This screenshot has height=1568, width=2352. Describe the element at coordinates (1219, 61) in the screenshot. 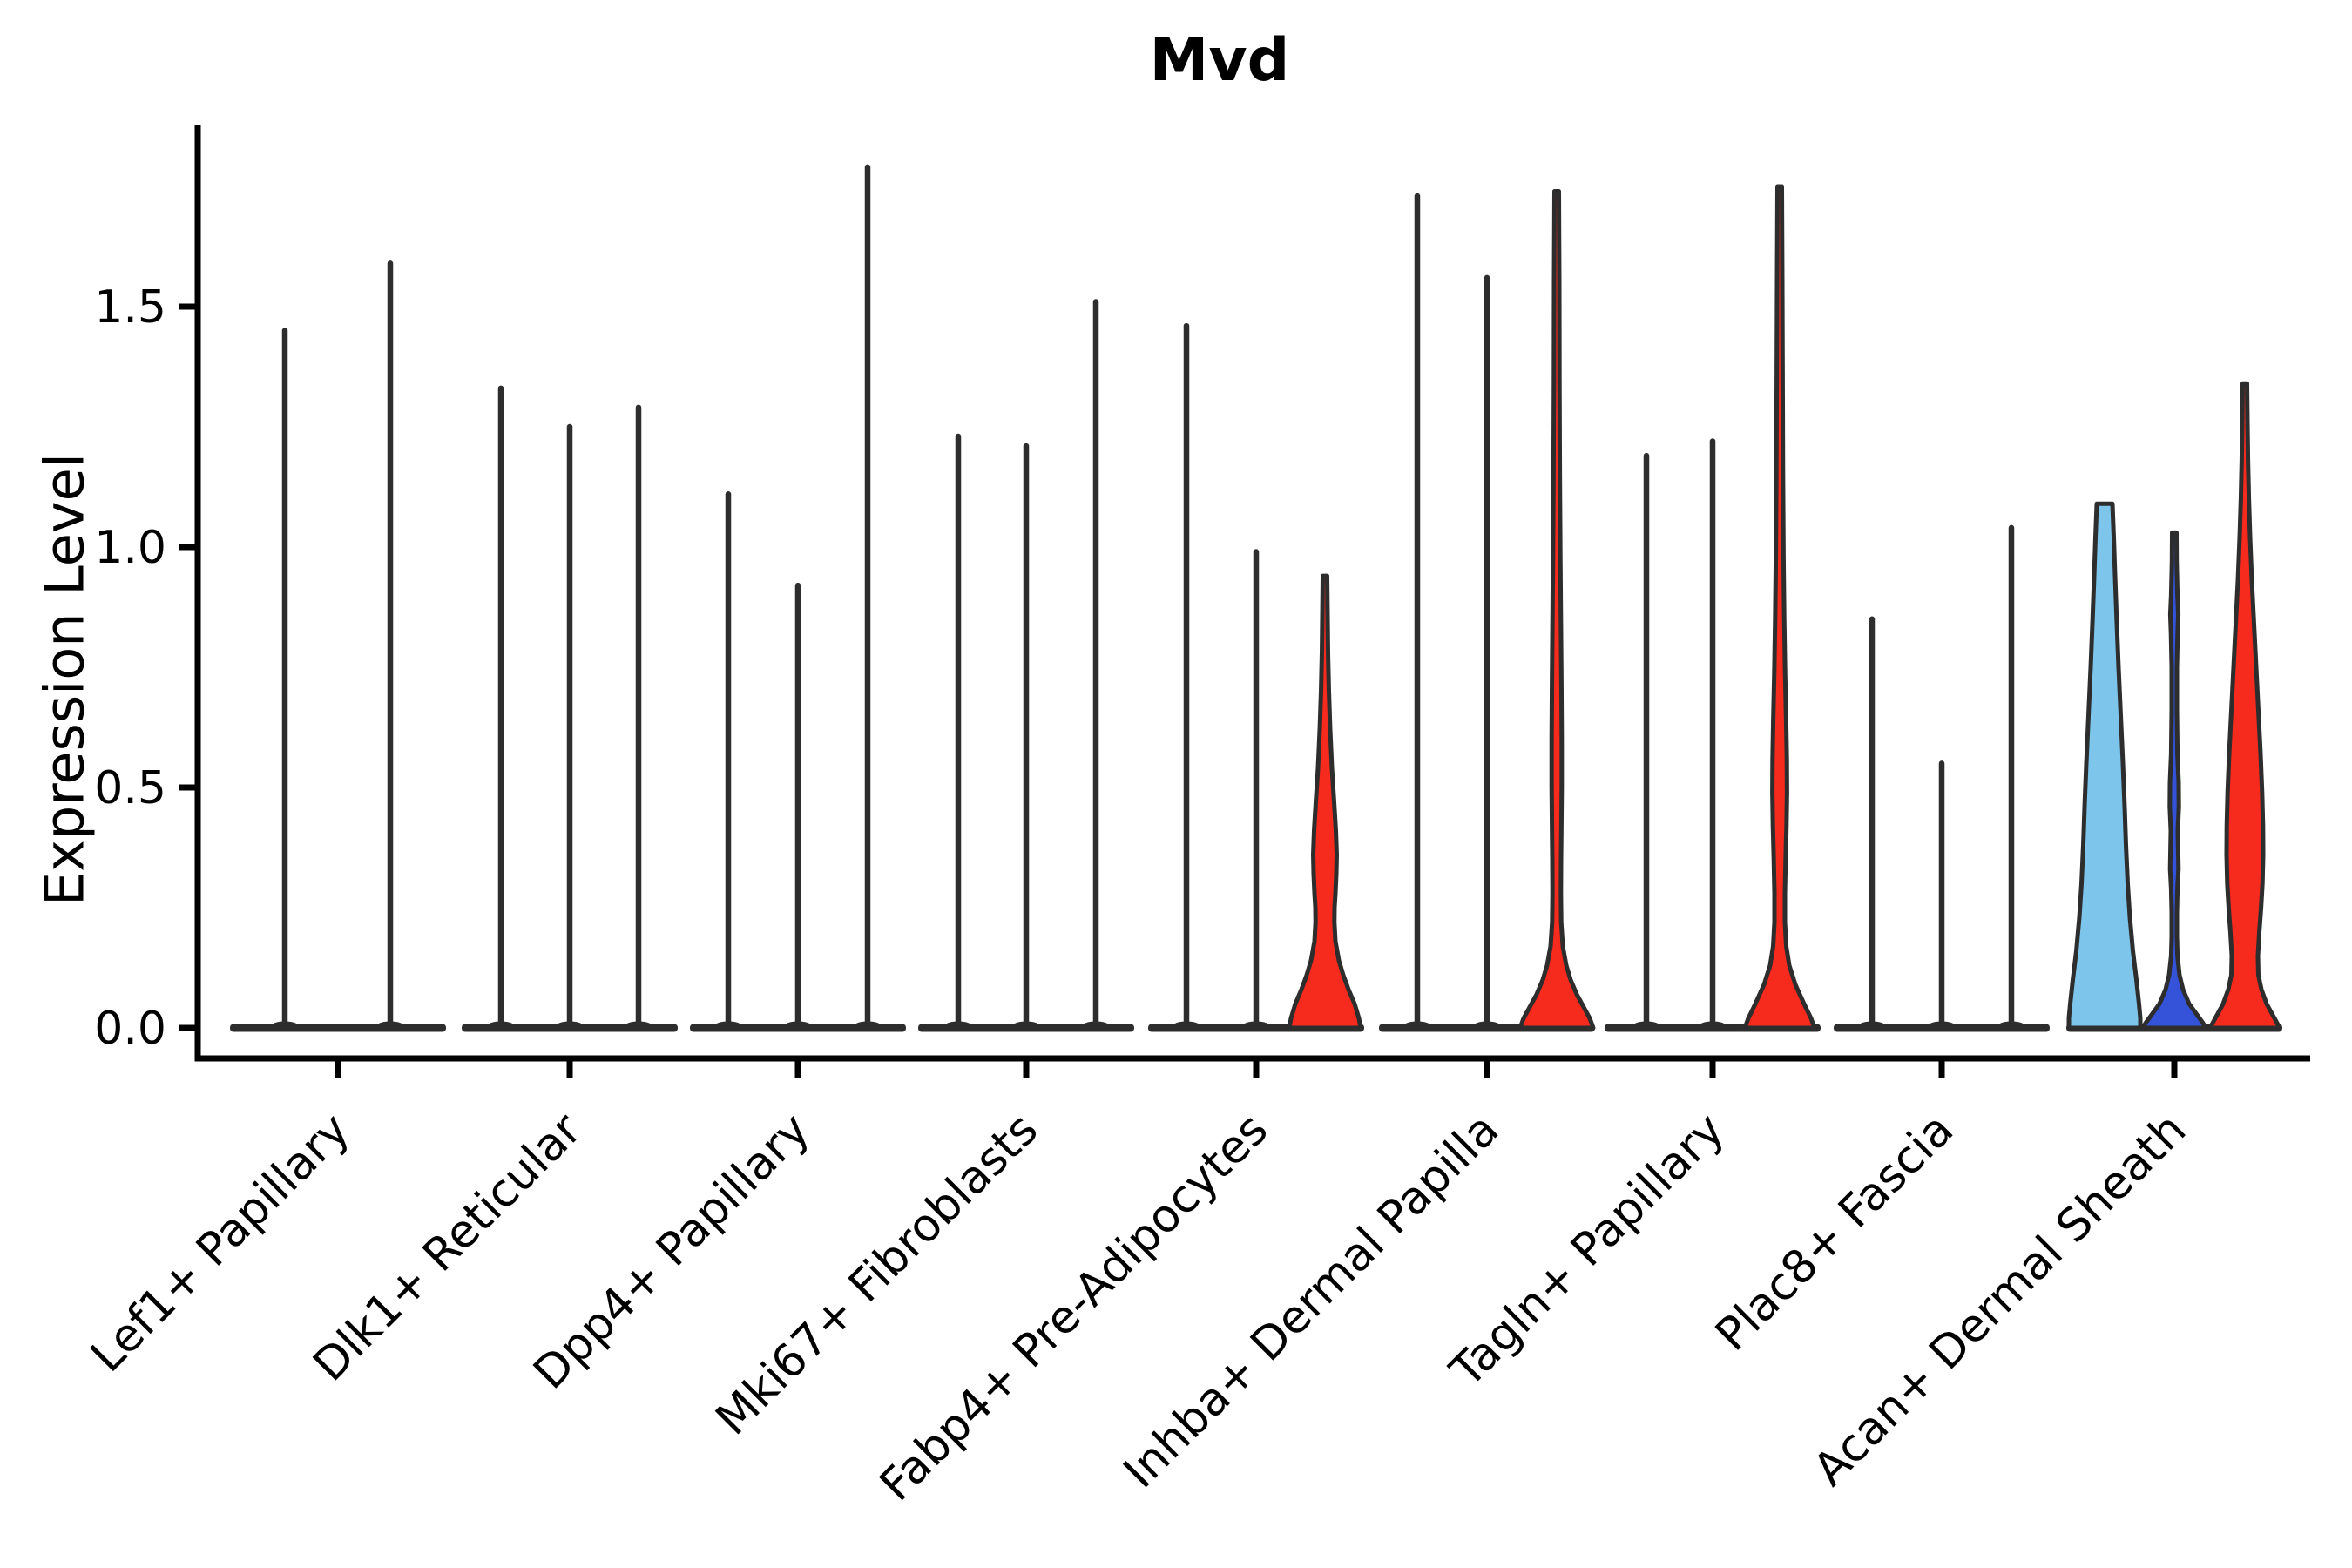

I see `chart-title: Mvd` at that location.